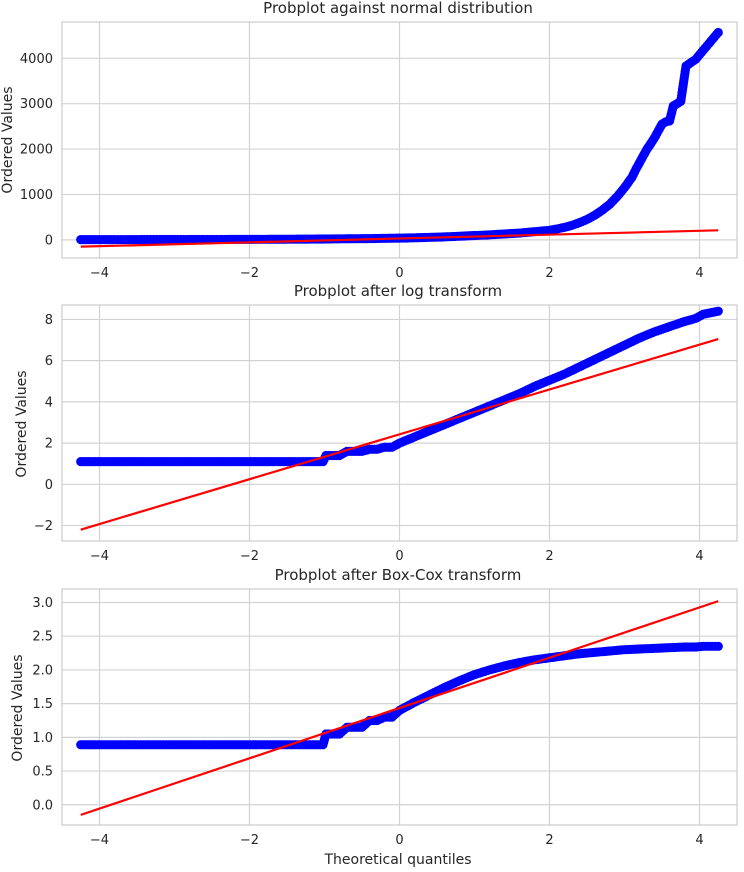 Image resolution: width=744 pixels, height=872 pixels. Describe the element at coordinates (42, 772) in the screenshot. I see `y-tick-label: 0.5` at that location.